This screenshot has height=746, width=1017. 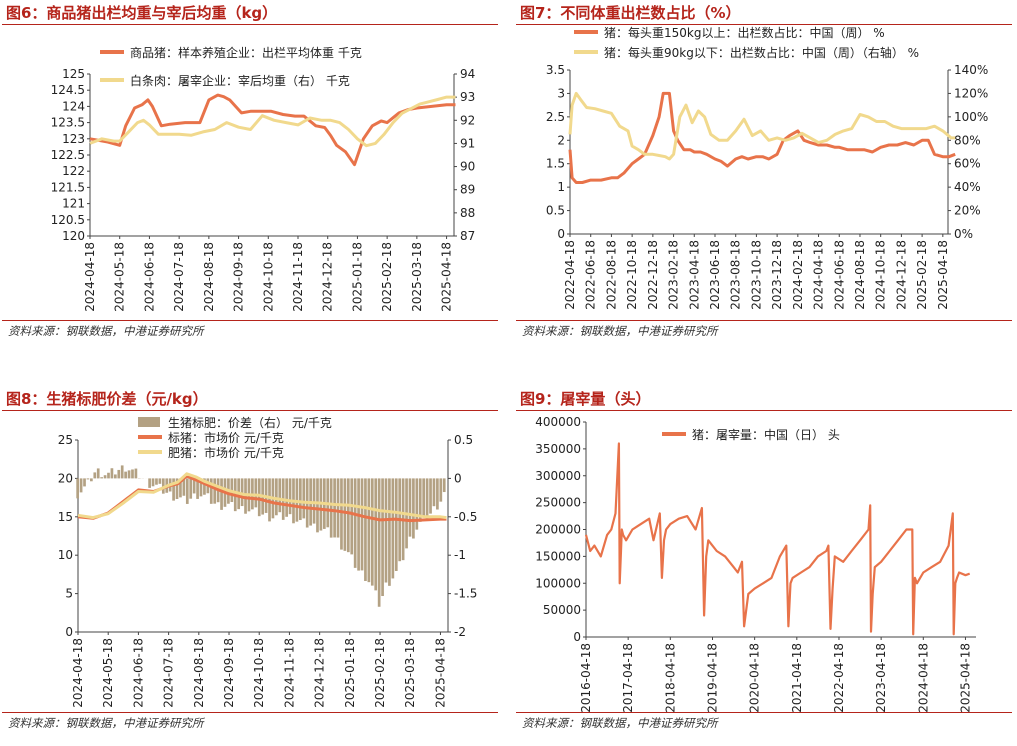 What do you see at coordinates (73, 74) in the screenshot?
I see `y-tick-label: 125` at bounding box center [73, 74].